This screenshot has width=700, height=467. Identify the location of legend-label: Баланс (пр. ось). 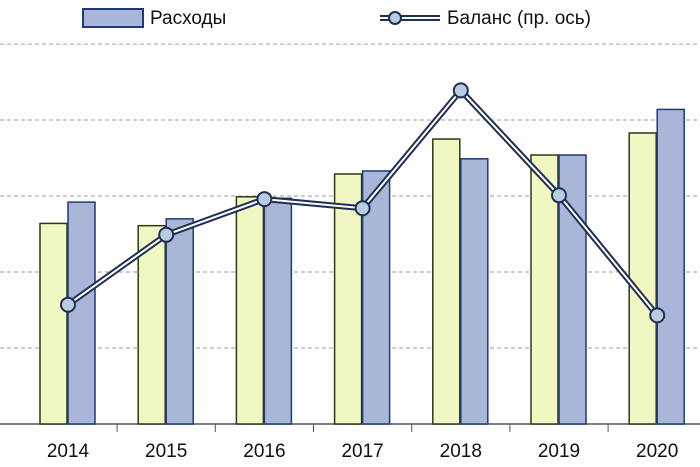
(519, 18).